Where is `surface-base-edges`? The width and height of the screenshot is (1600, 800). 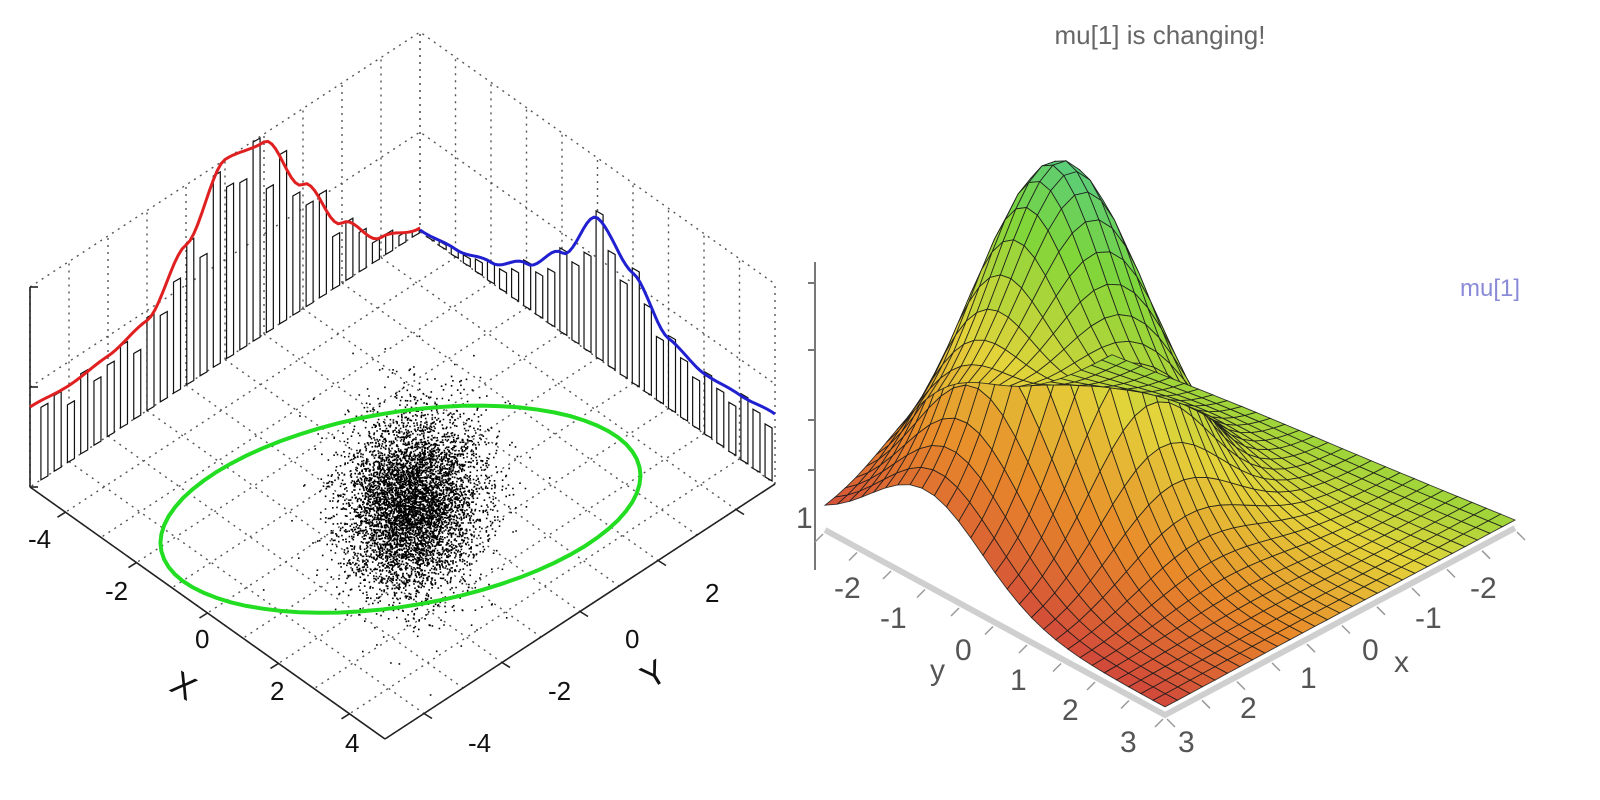 surface-base-edges is located at coordinates (1170, 626).